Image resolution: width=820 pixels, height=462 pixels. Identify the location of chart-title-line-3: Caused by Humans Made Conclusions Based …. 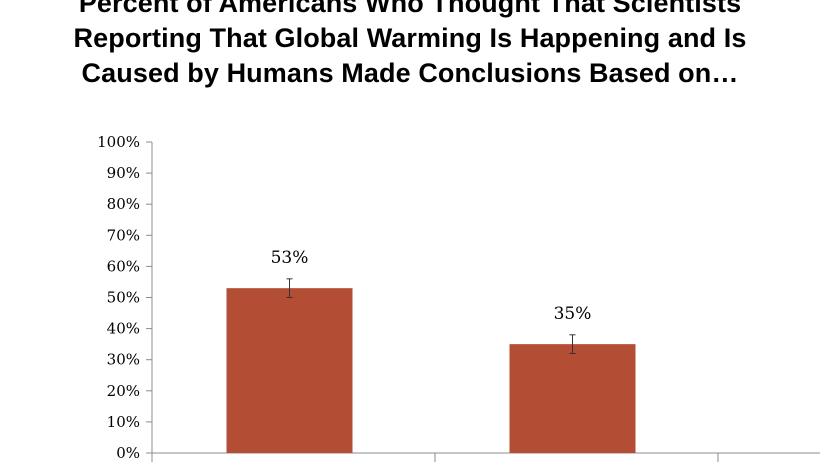
(410, 73).